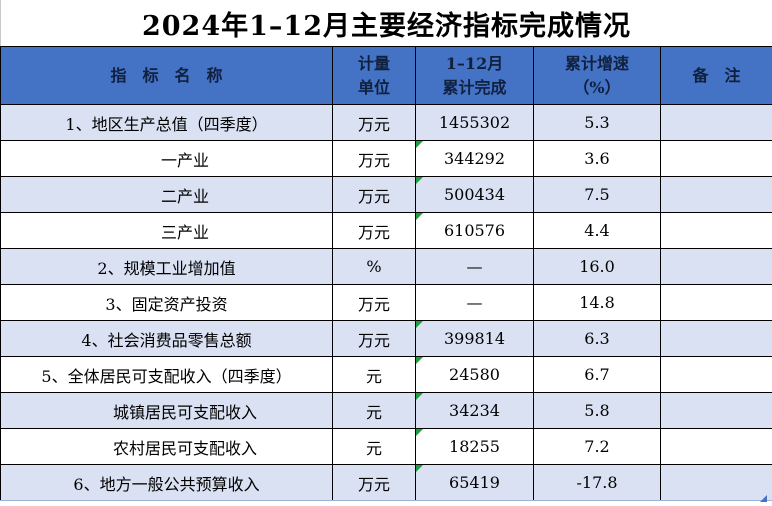  Describe the element at coordinates (597, 446) in the screenshot. I see `growth-cell: 7.2` at that location.